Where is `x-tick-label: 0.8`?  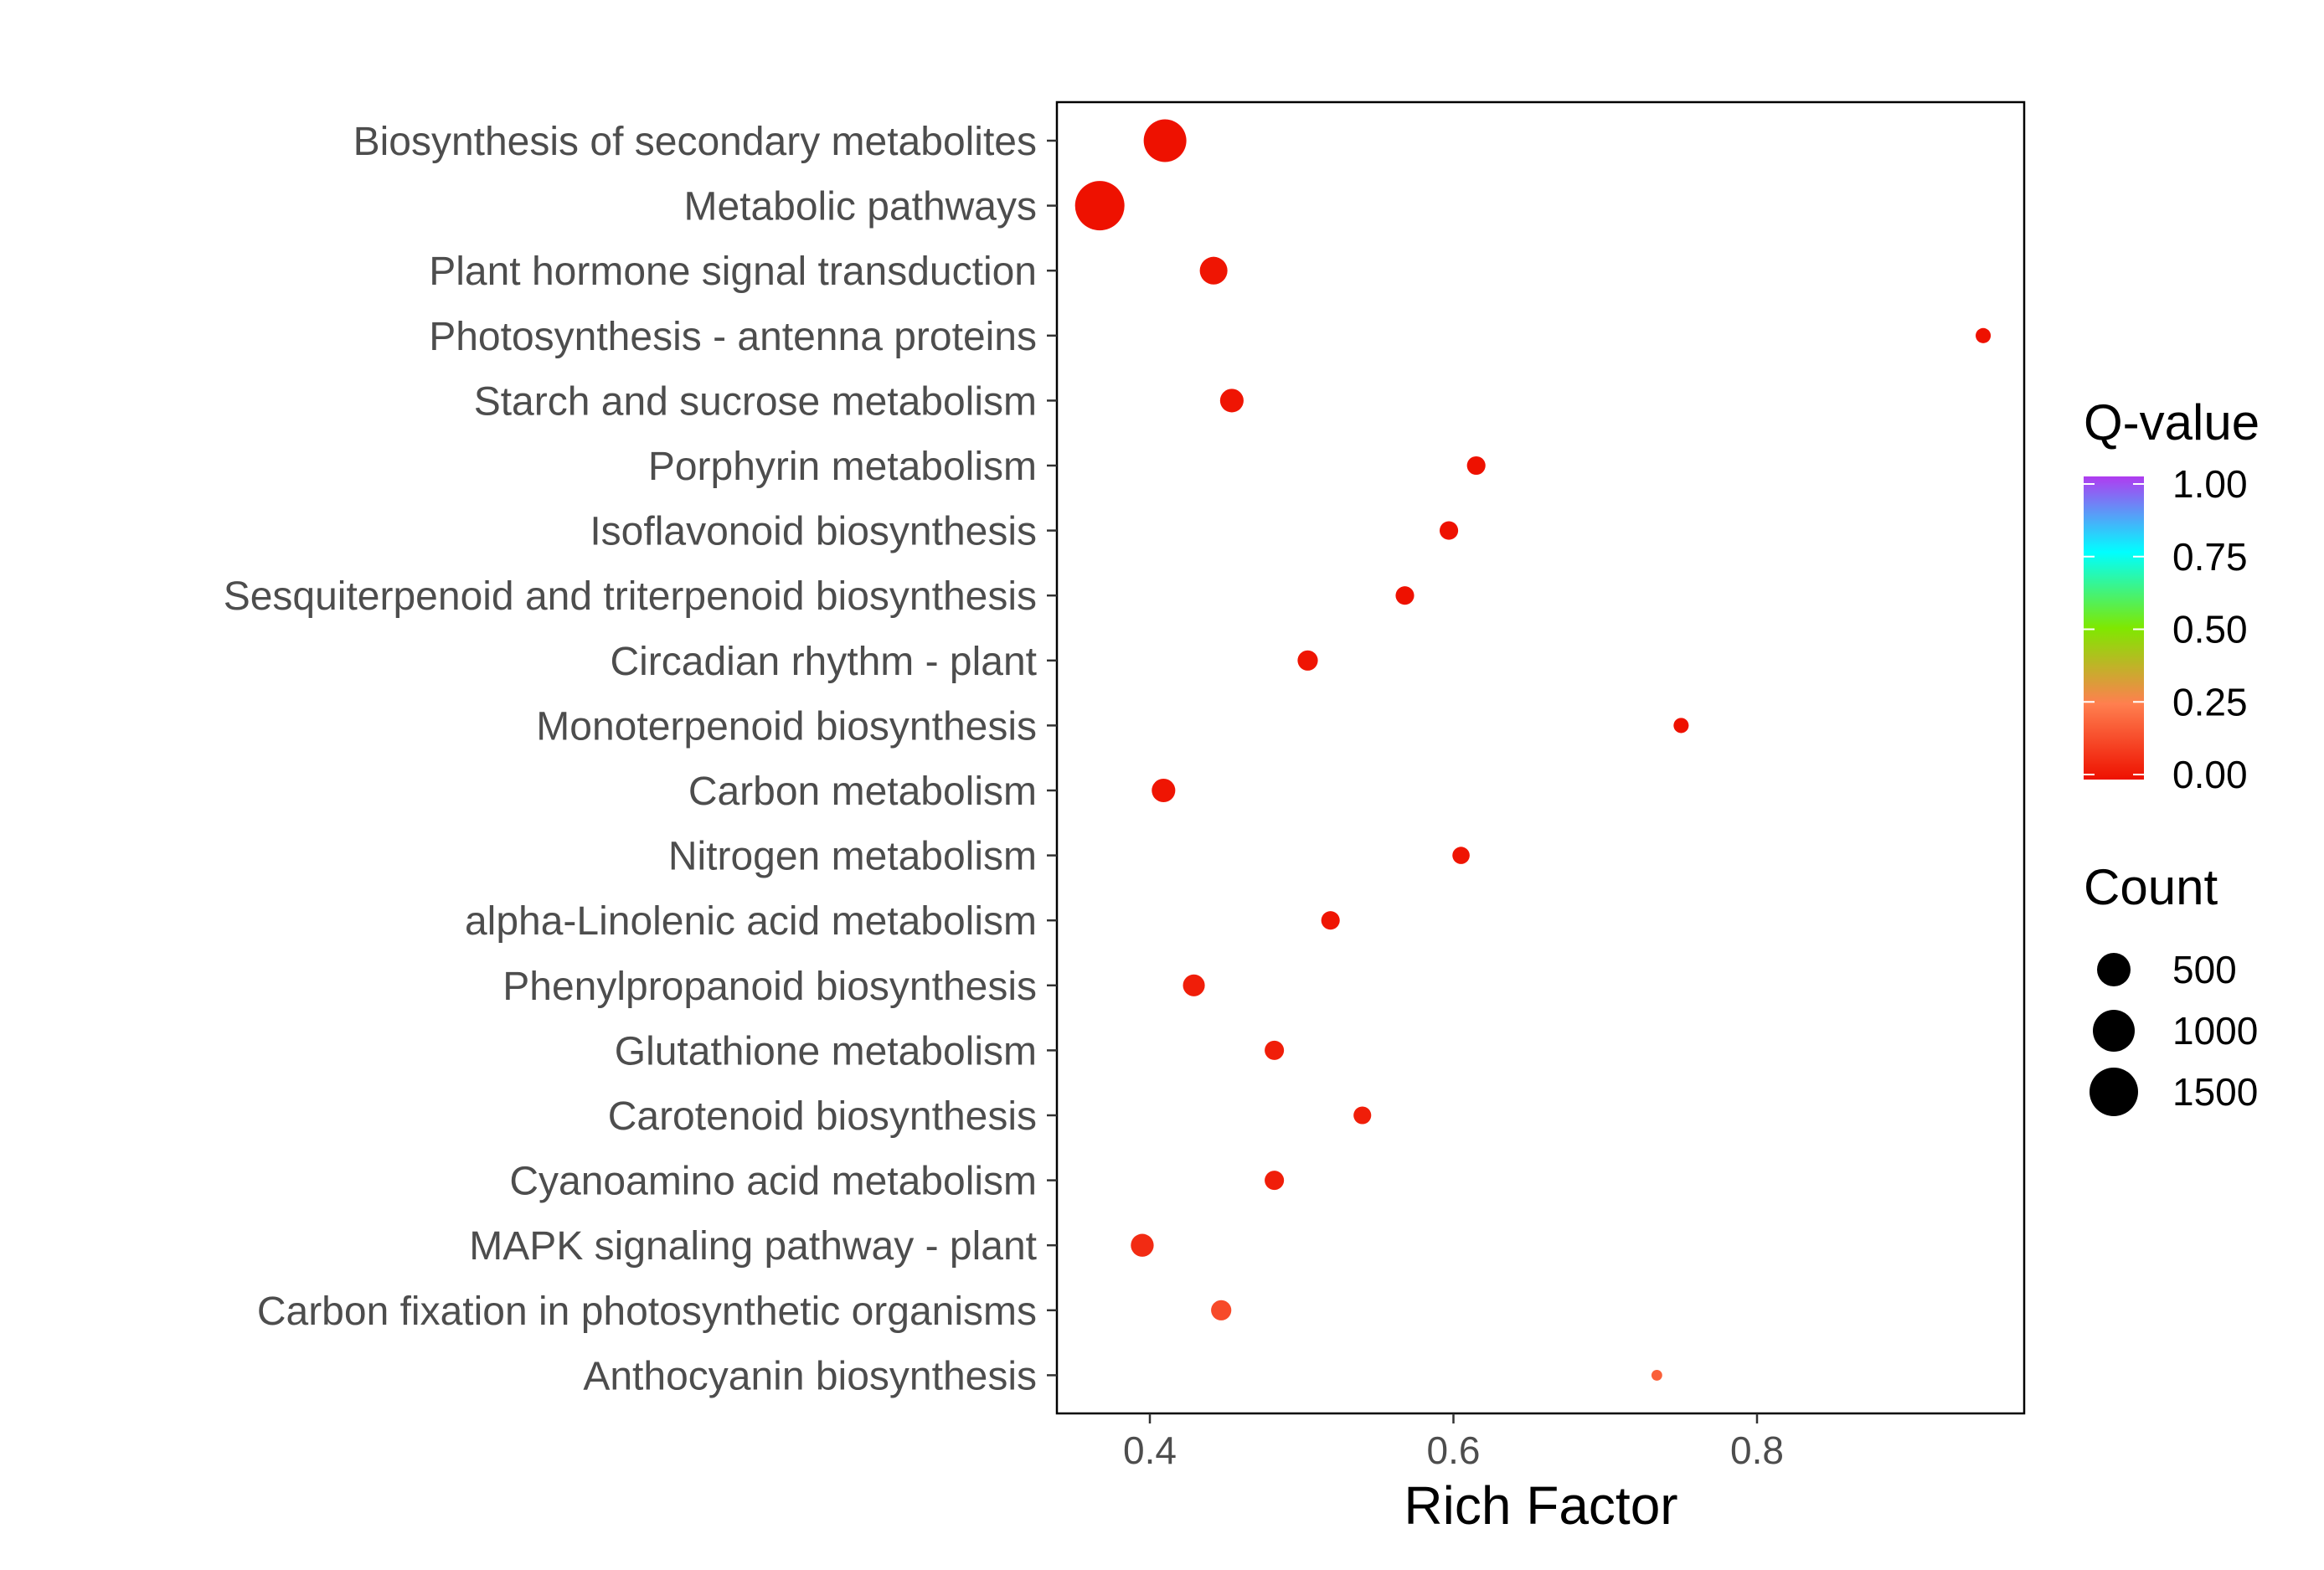 x-tick-label: 0.8 is located at coordinates (1757, 1450).